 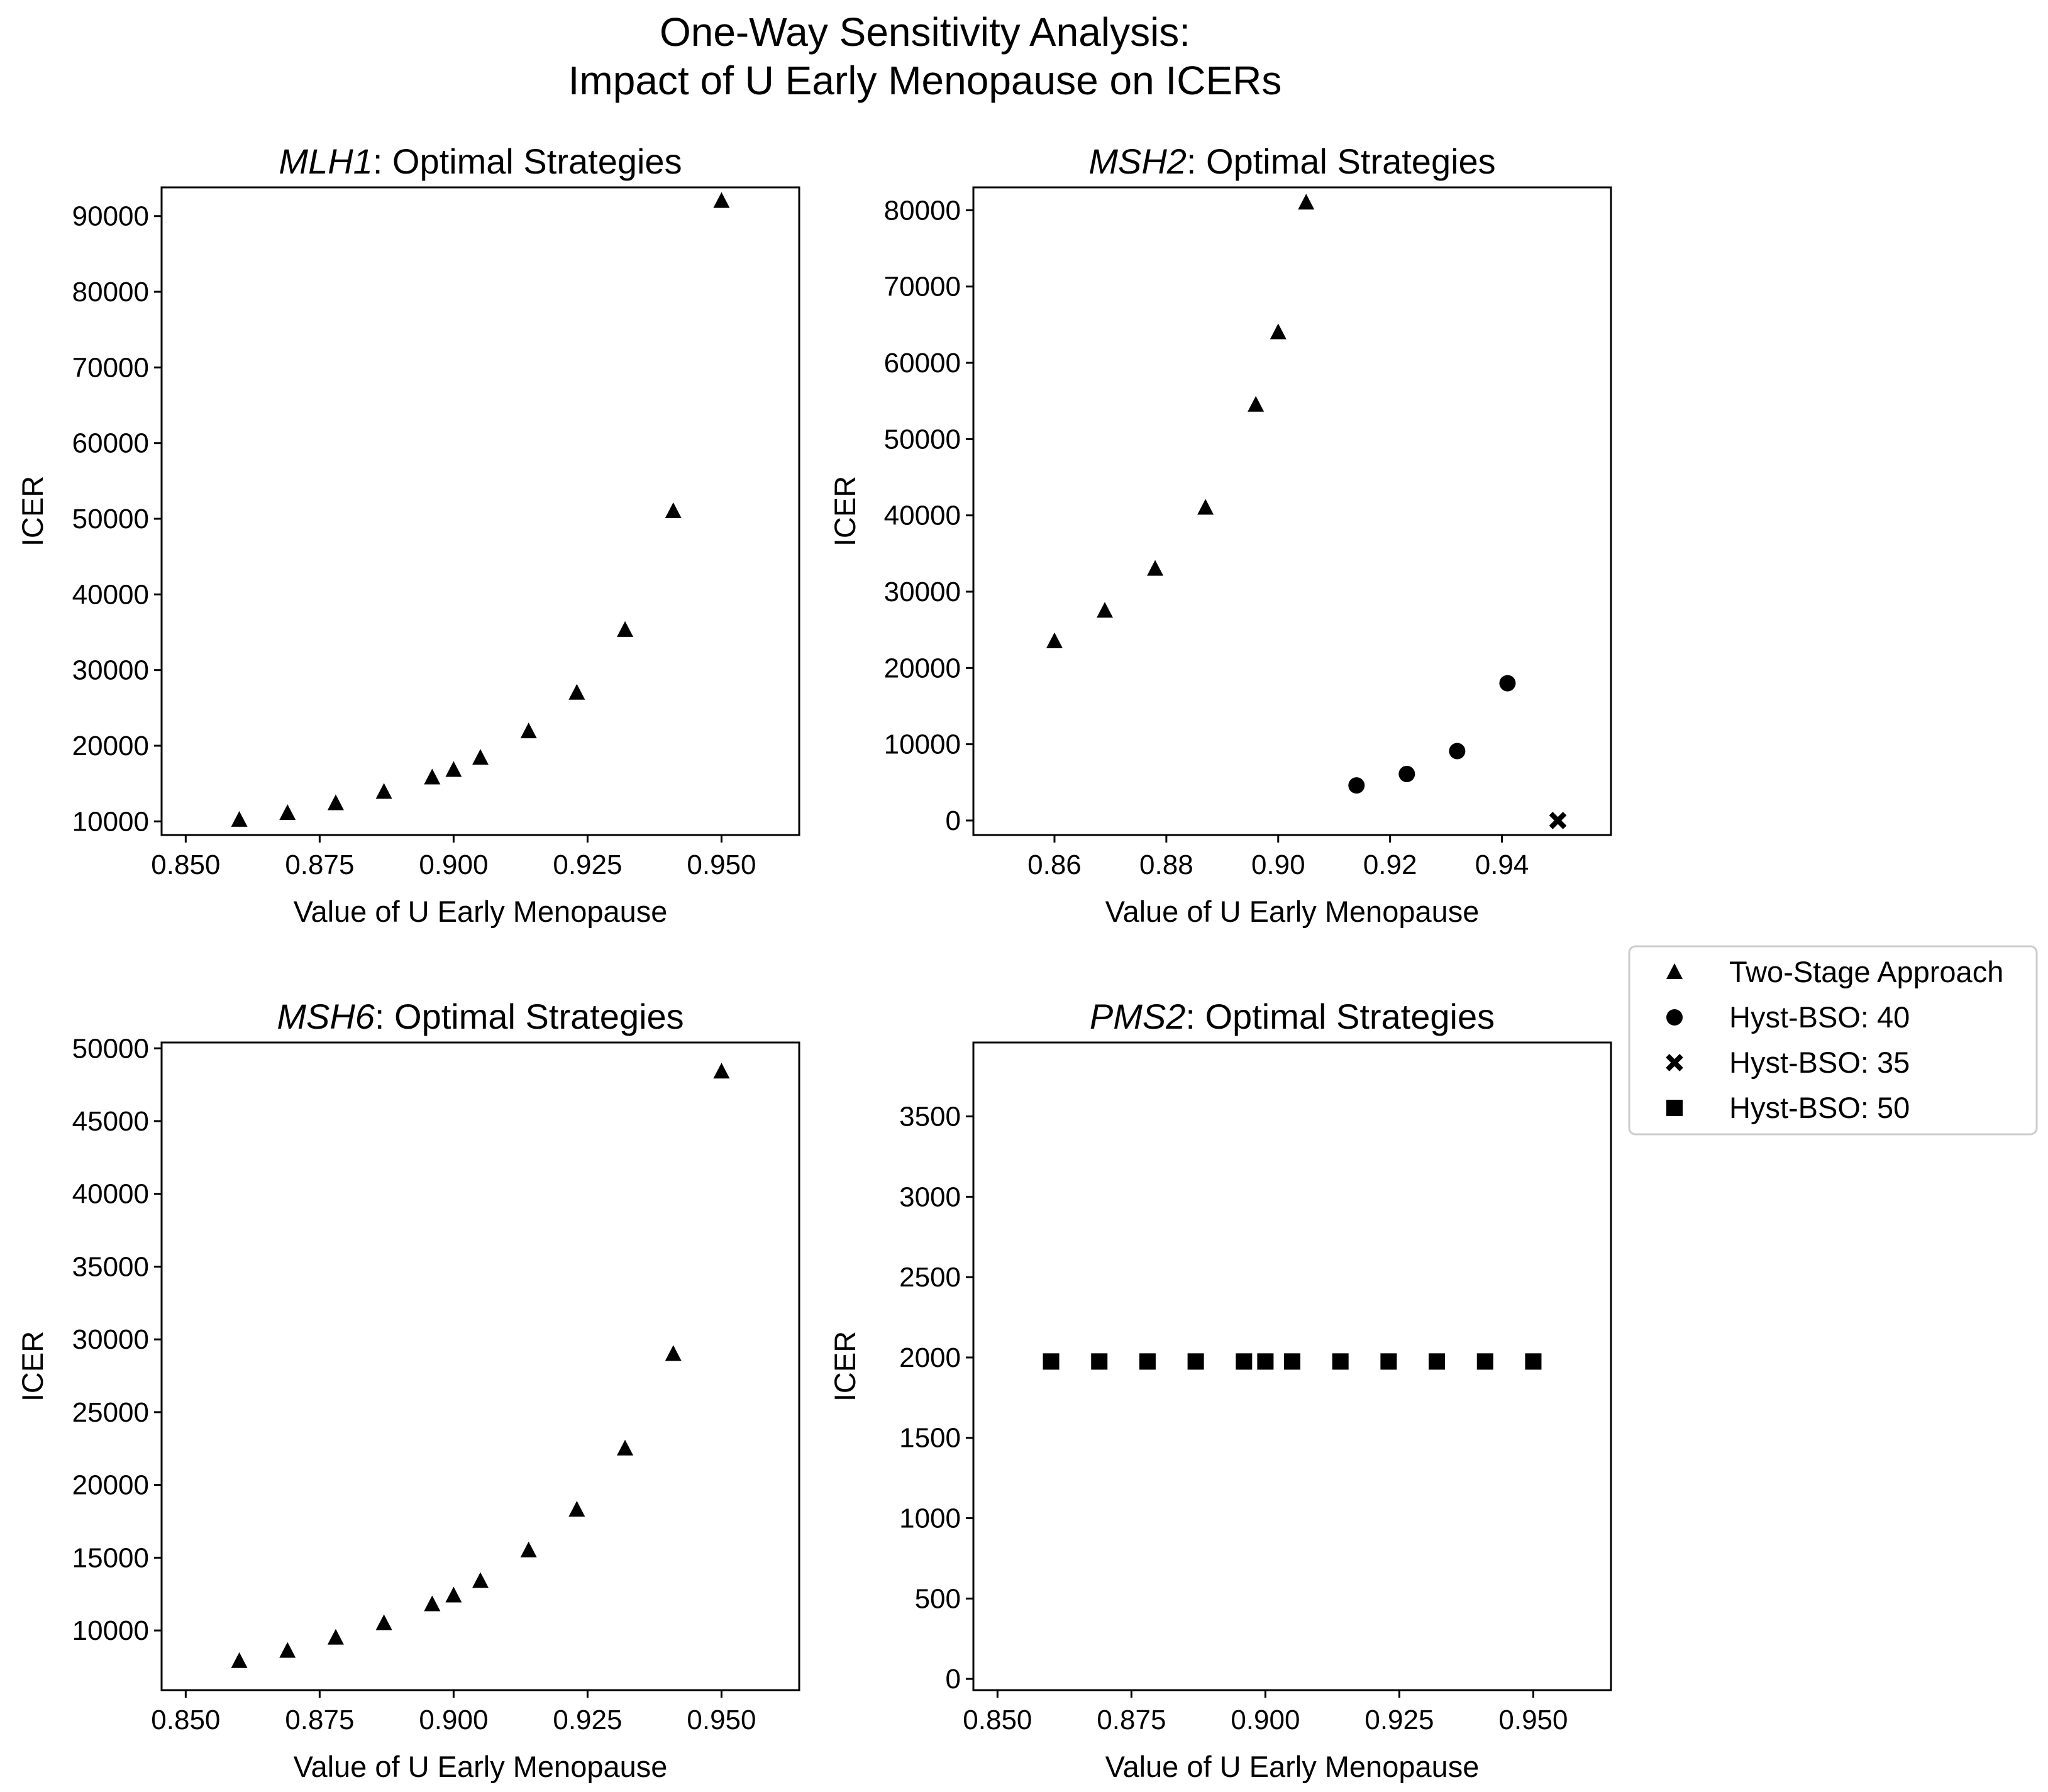 What do you see at coordinates (110, 217) in the screenshot?
I see `y-tick-label: 90000` at bounding box center [110, 217].